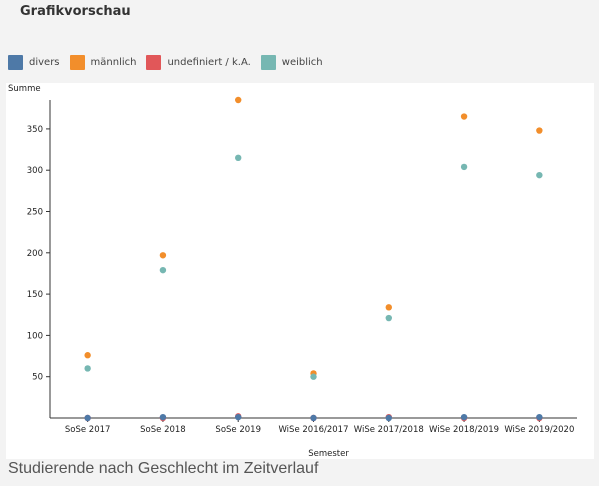  What do you see at coordinates (163, 430) in the screenshot?
I see `x-tick-label: SoSe 2018` at bounding box center [163, 430].